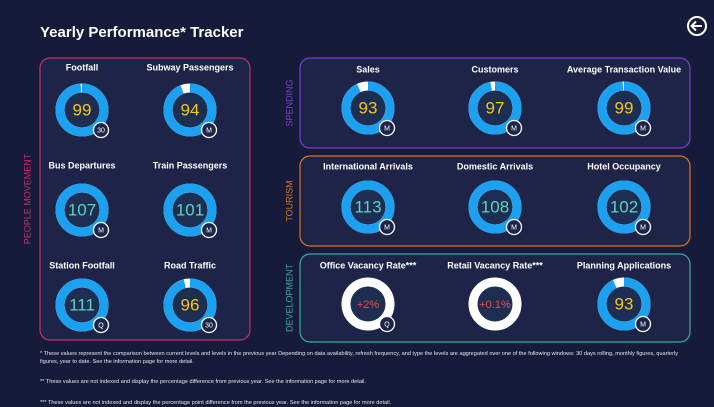  I want to click on gauge-value: 108, so click(495, 206).